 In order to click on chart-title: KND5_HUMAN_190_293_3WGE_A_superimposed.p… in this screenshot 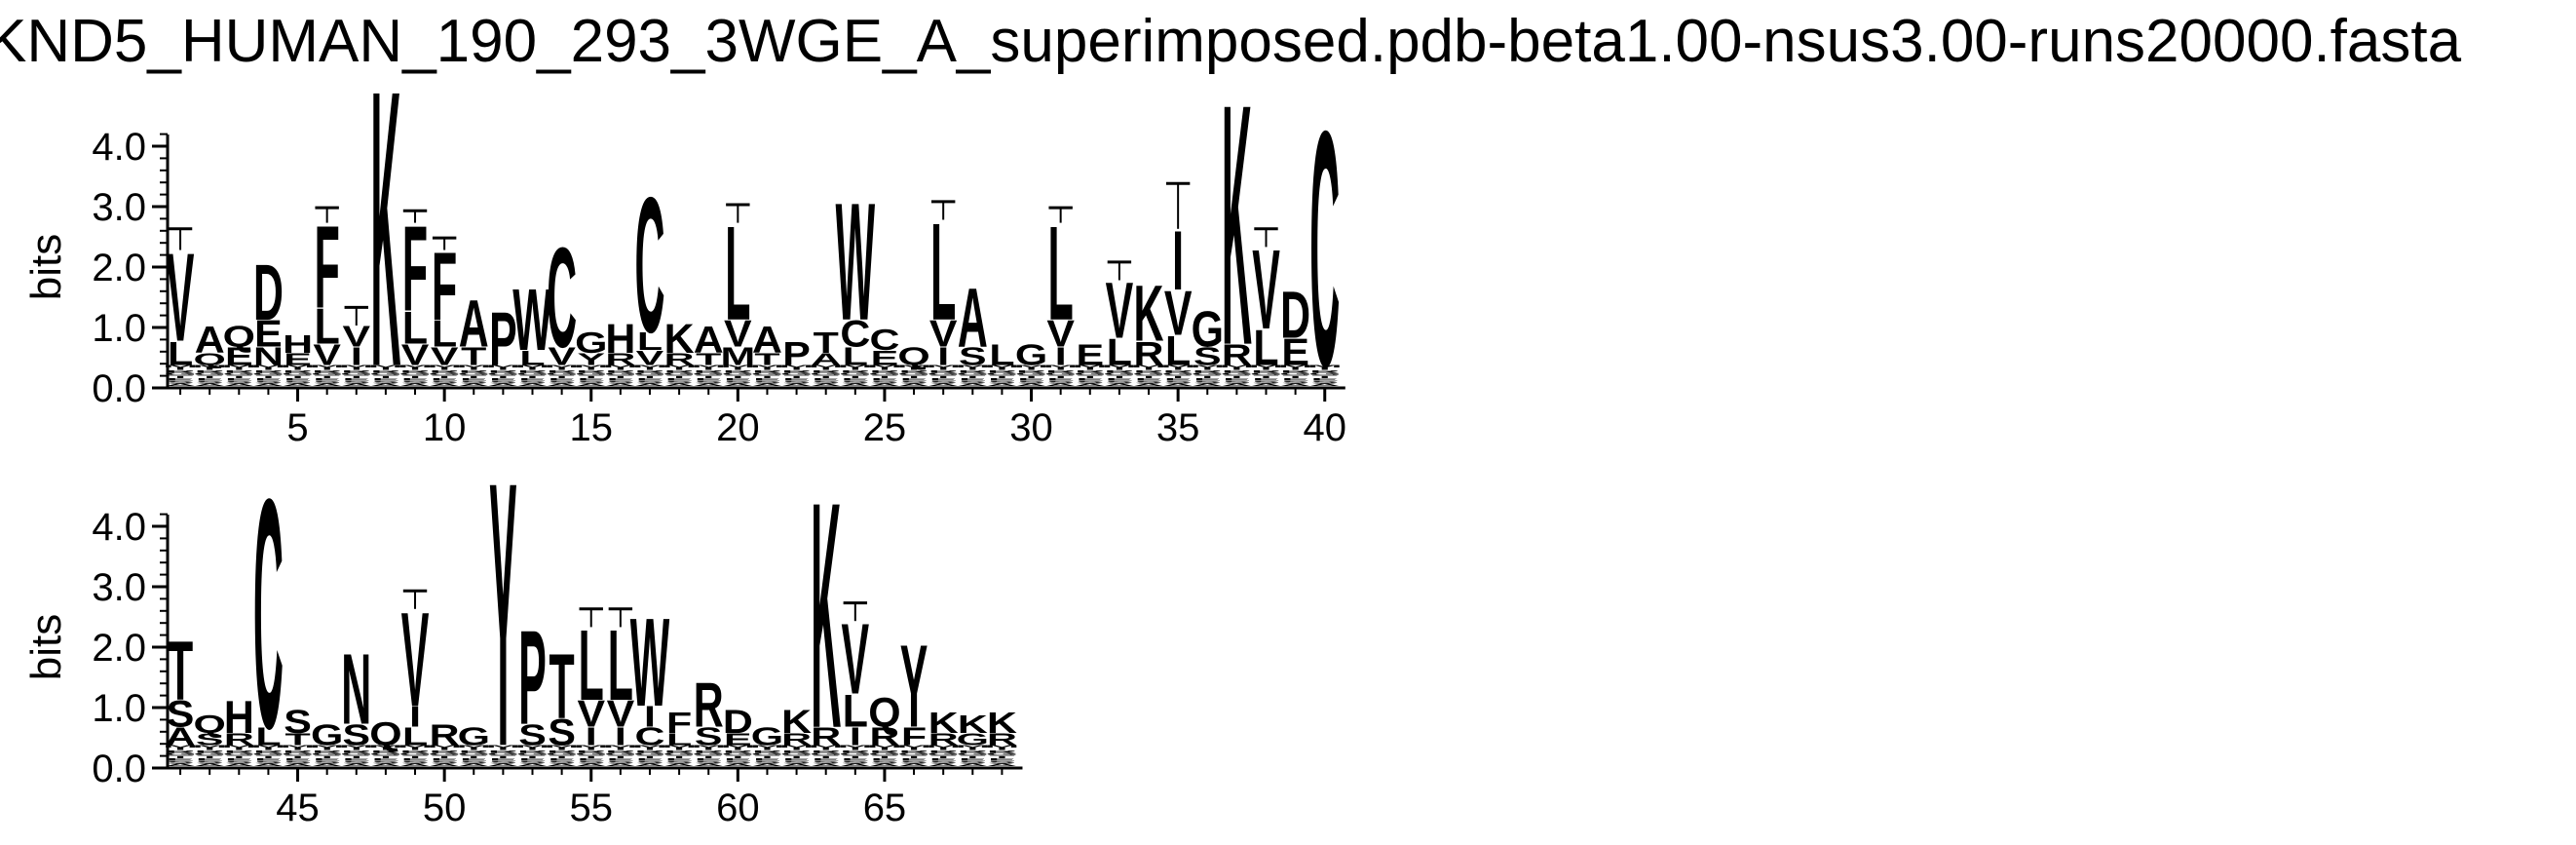, I will do `click(1231, 41)`.